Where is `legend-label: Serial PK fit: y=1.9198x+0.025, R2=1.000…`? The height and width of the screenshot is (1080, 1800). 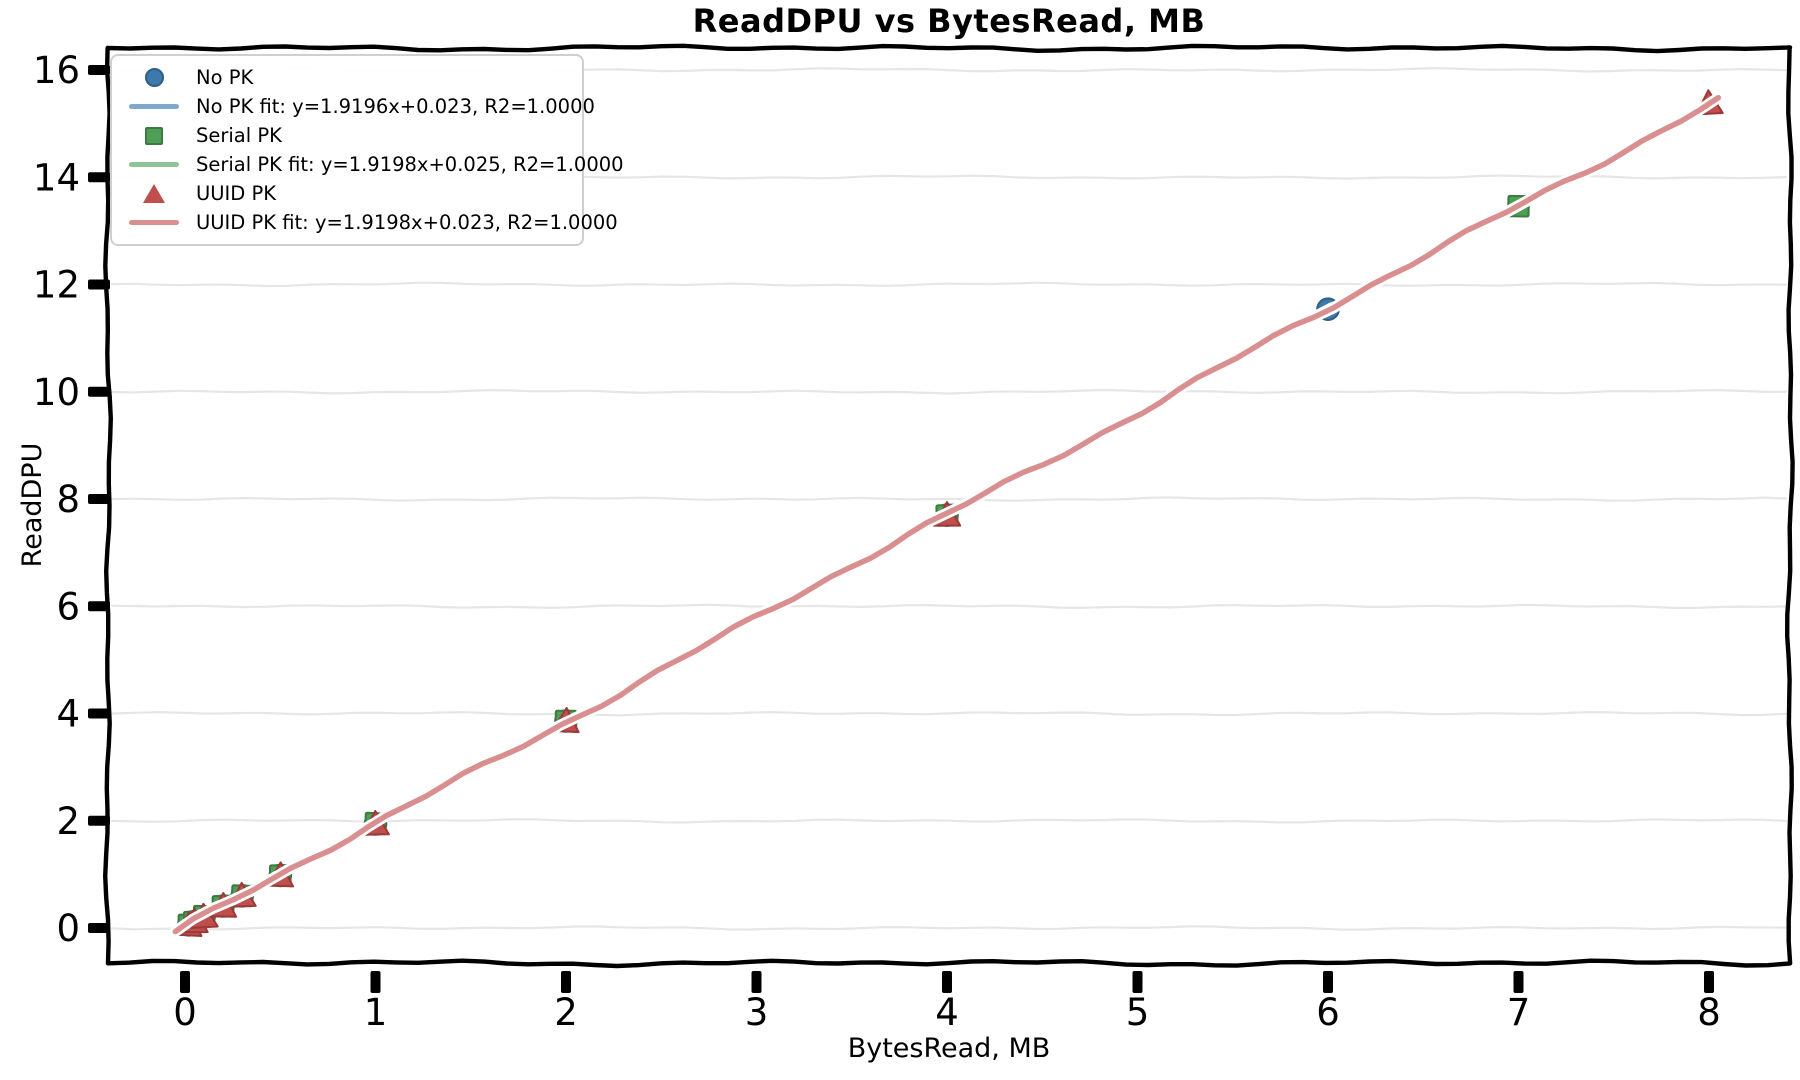
legend-label: Serial PK fit: y=1.9198x+0.025, R2=1.000… is located at coordinates (410, 164).